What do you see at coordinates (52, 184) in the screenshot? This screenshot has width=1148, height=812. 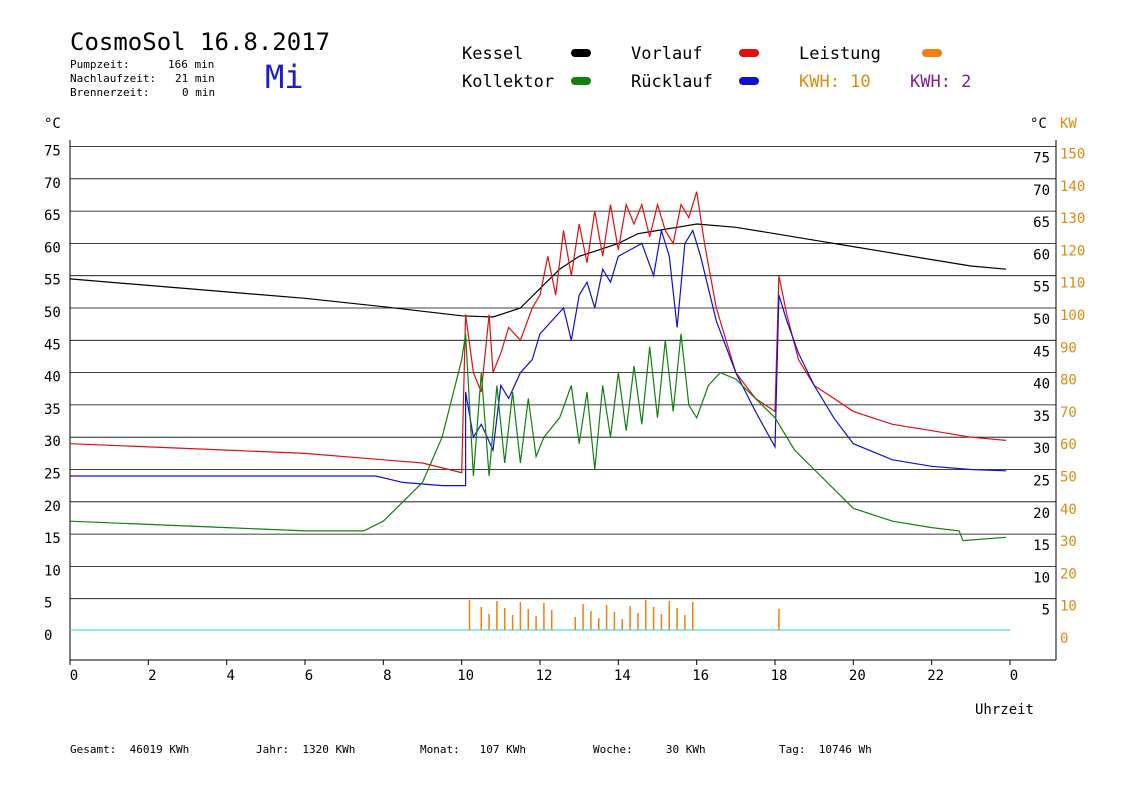 I see `y-tick-left: 70` at bounding box center [52, 184].